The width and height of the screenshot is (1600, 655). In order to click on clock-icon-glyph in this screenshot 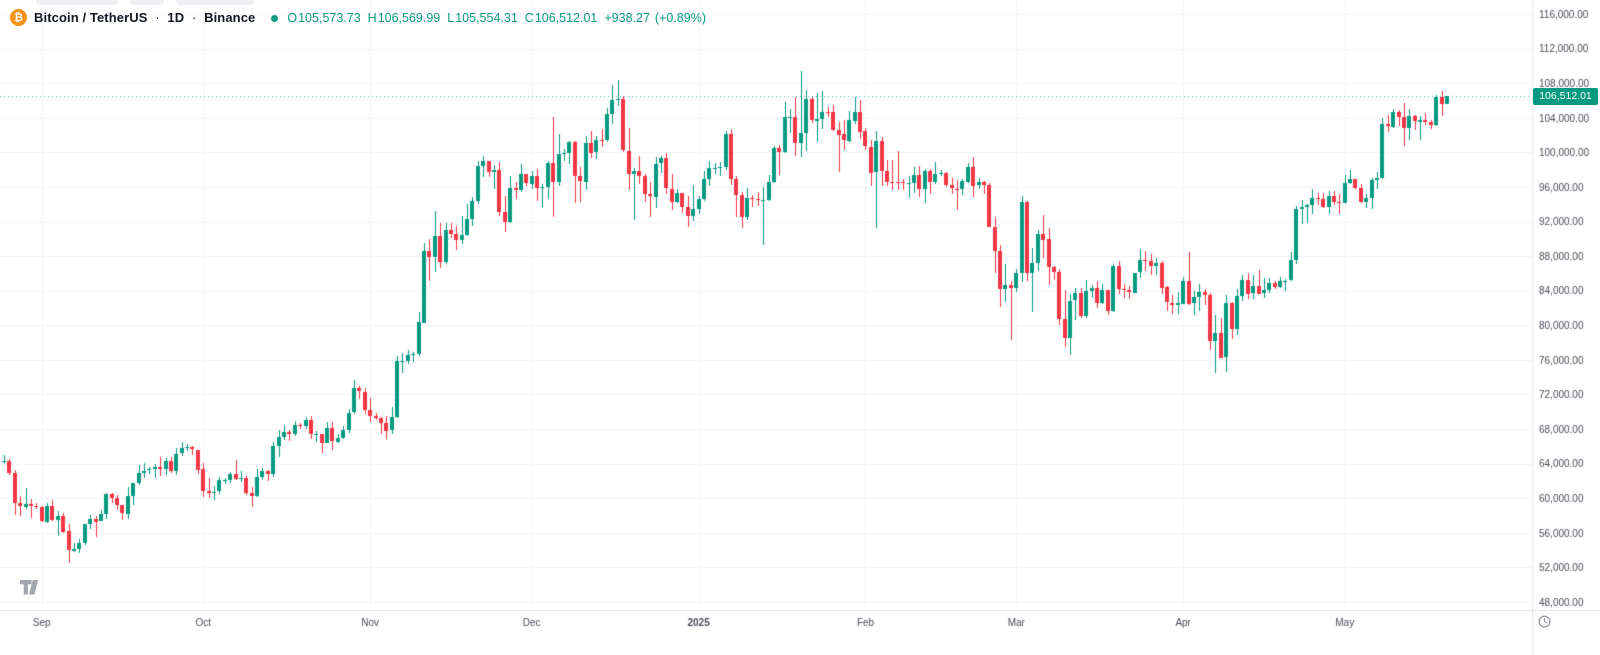, I will do `click(1544, 621)`.